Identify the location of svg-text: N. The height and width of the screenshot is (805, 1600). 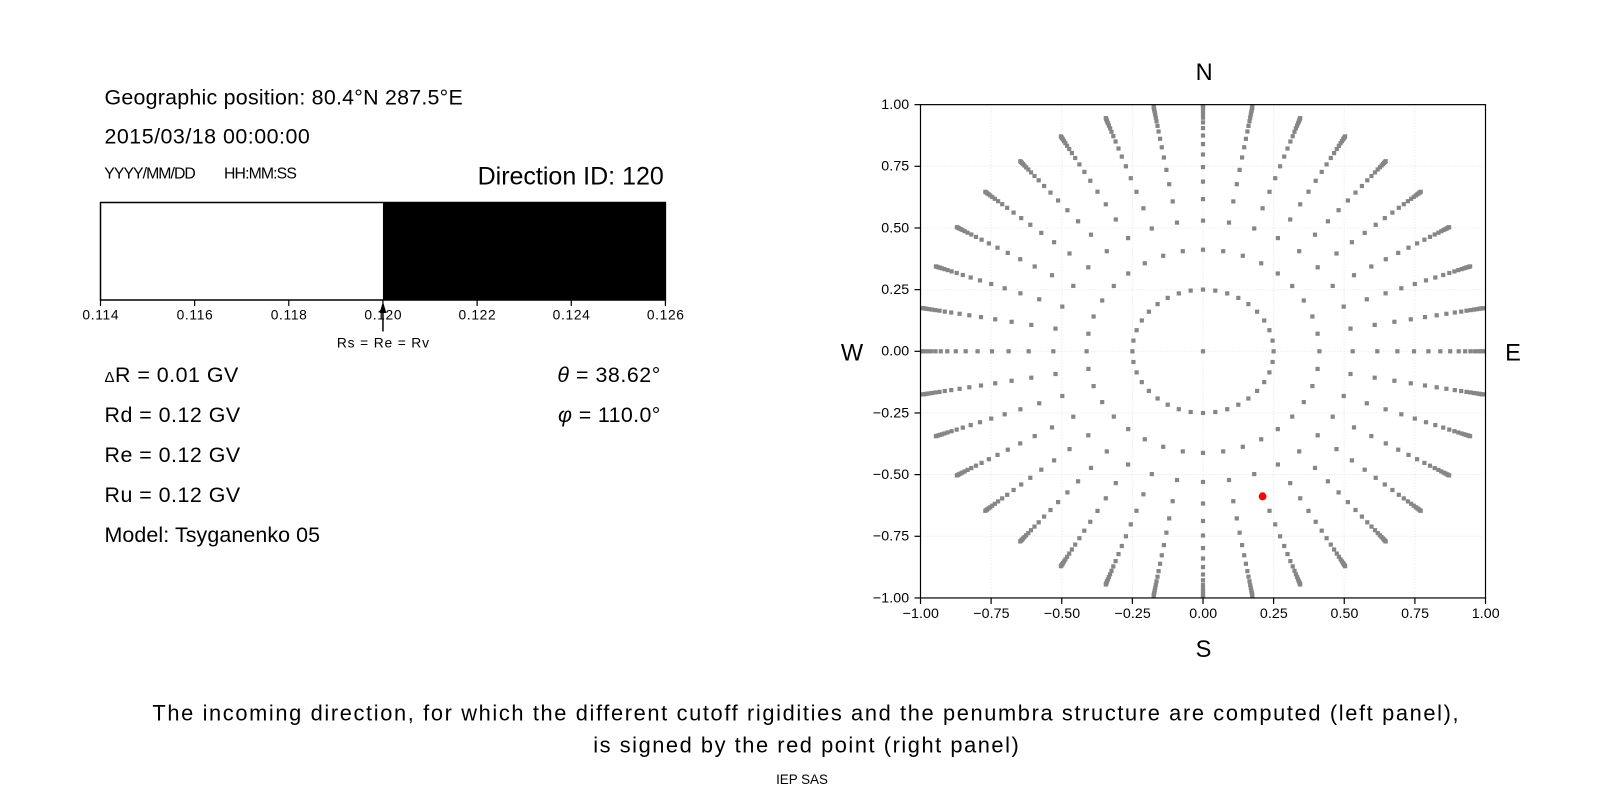
(1204, 73).